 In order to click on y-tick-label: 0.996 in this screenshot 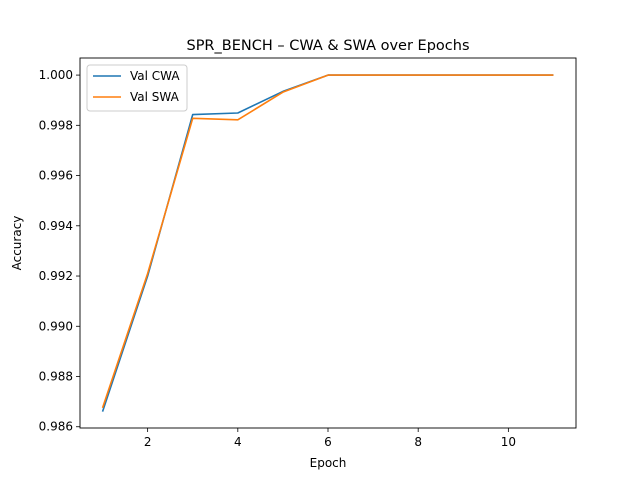, I will do `click(56, 176)`.